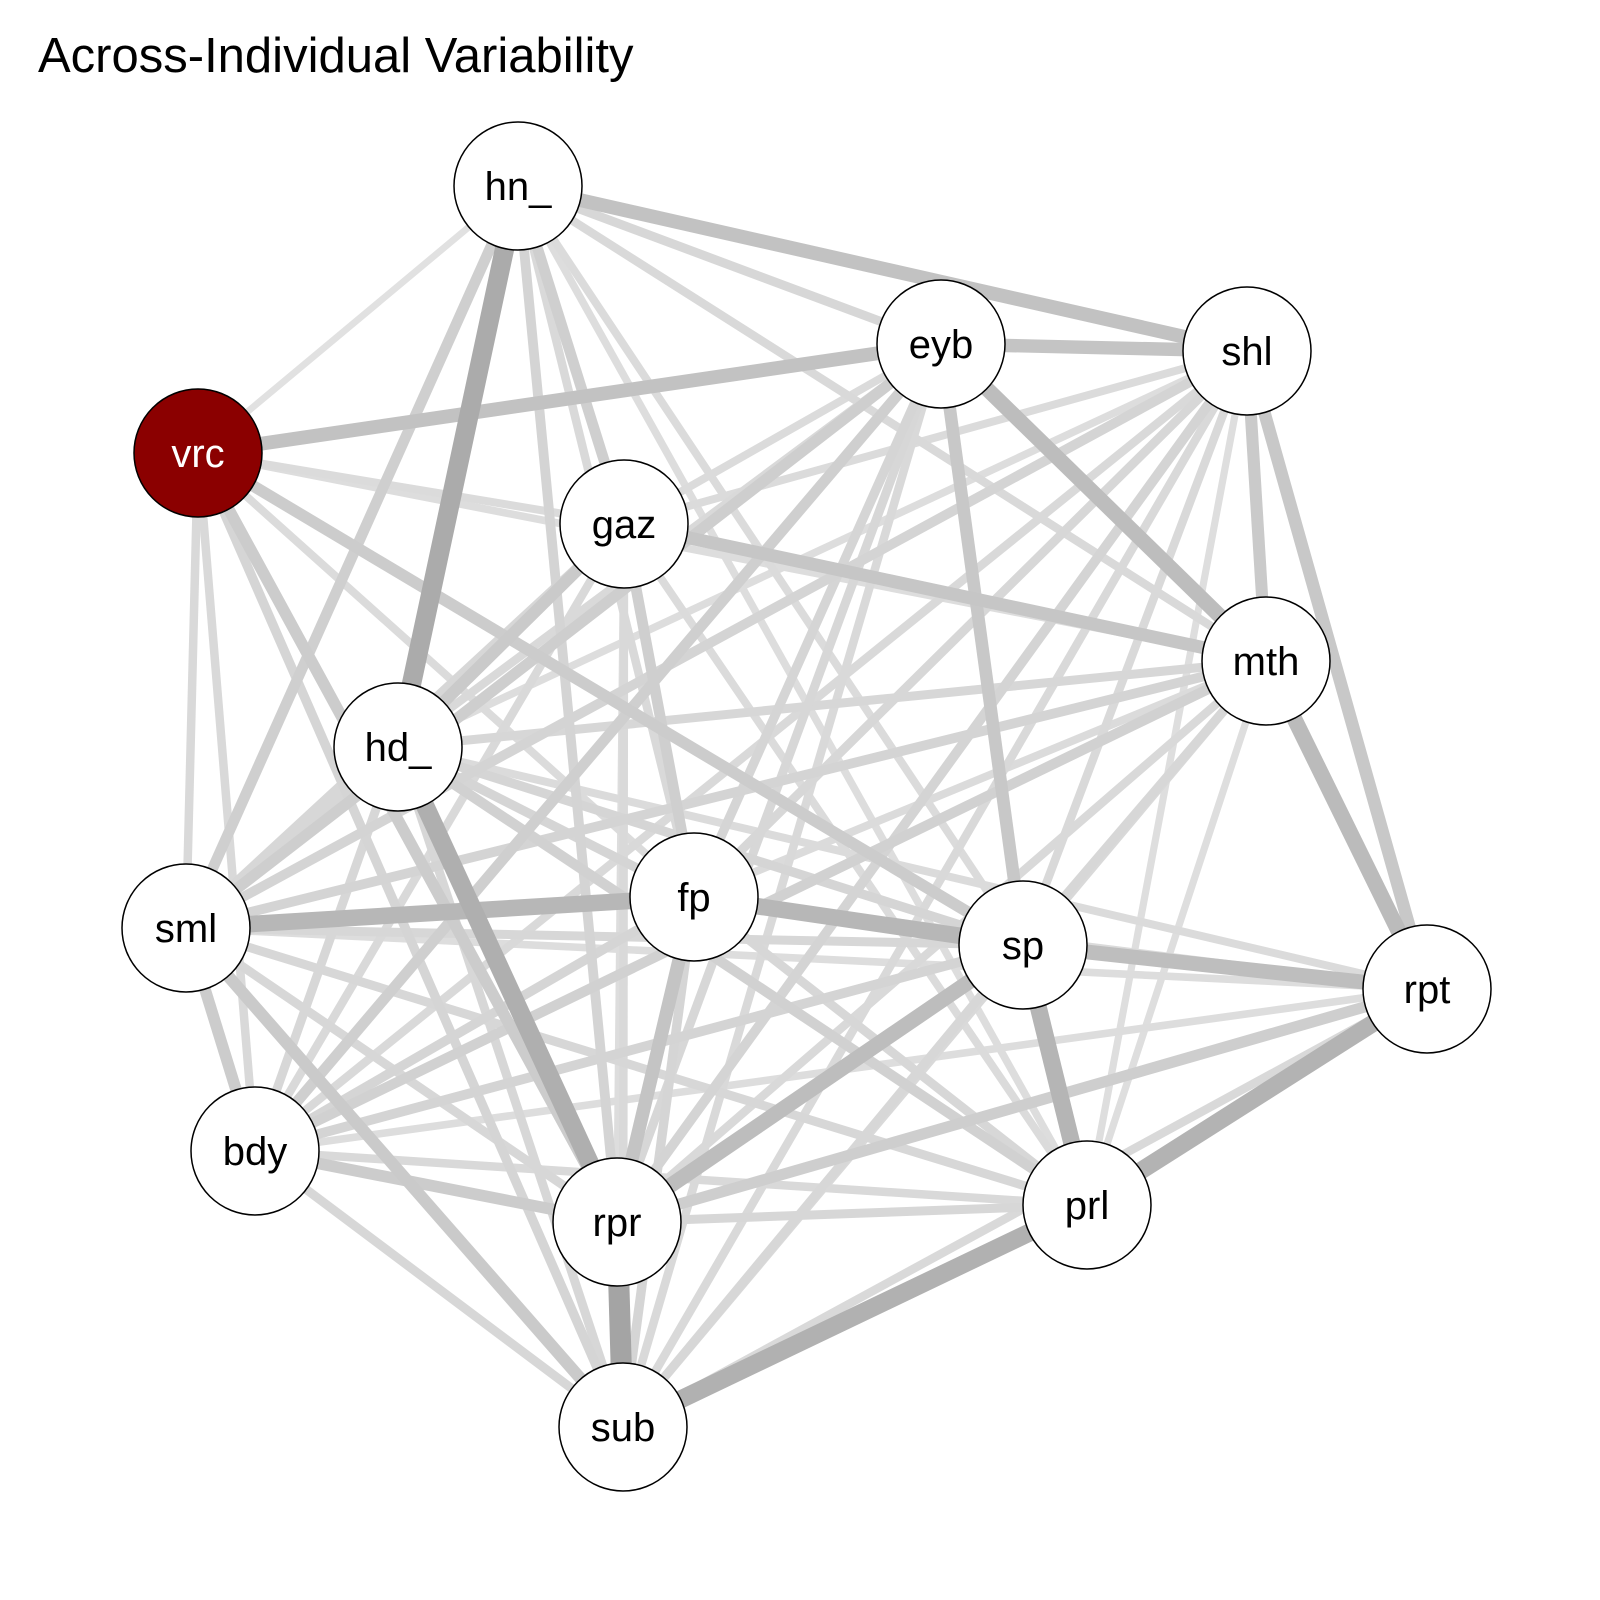 The width and height of the screenshot is (1600, 1600). I want to click on node-sml-circle, so click(186, 928).